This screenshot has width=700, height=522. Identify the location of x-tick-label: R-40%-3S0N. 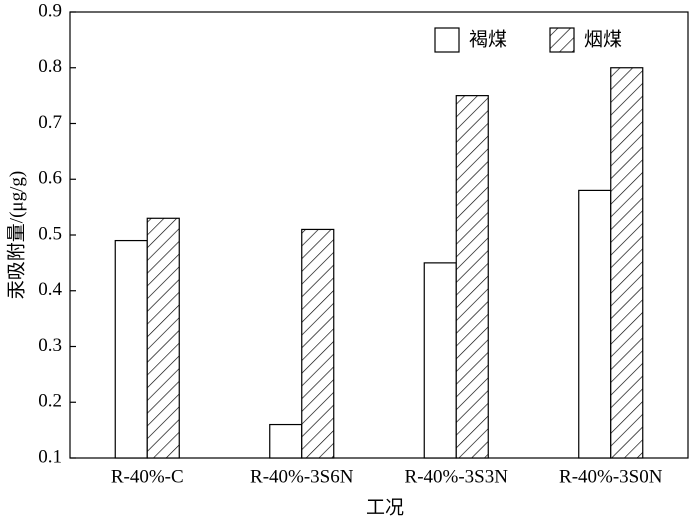
(611, 476).